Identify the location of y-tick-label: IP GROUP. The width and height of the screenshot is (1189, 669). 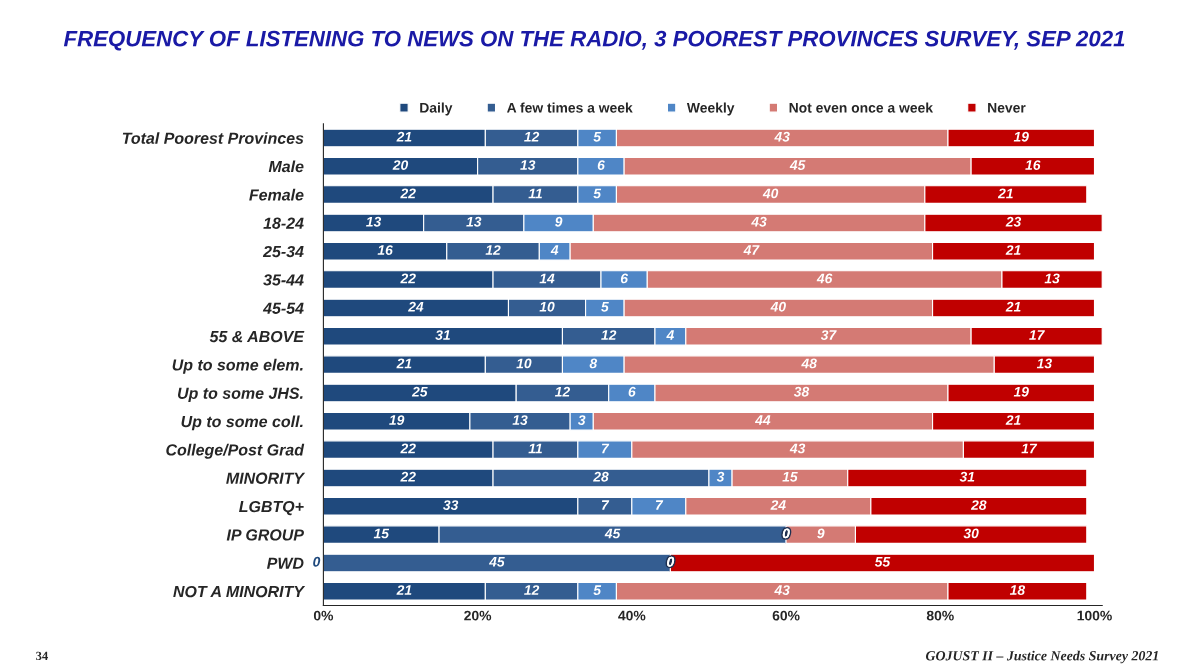
(265, 535).